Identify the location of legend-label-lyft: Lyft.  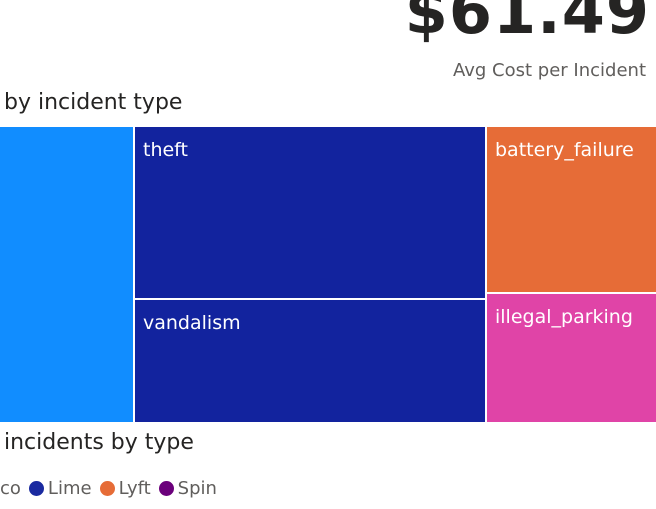
(134, 488).